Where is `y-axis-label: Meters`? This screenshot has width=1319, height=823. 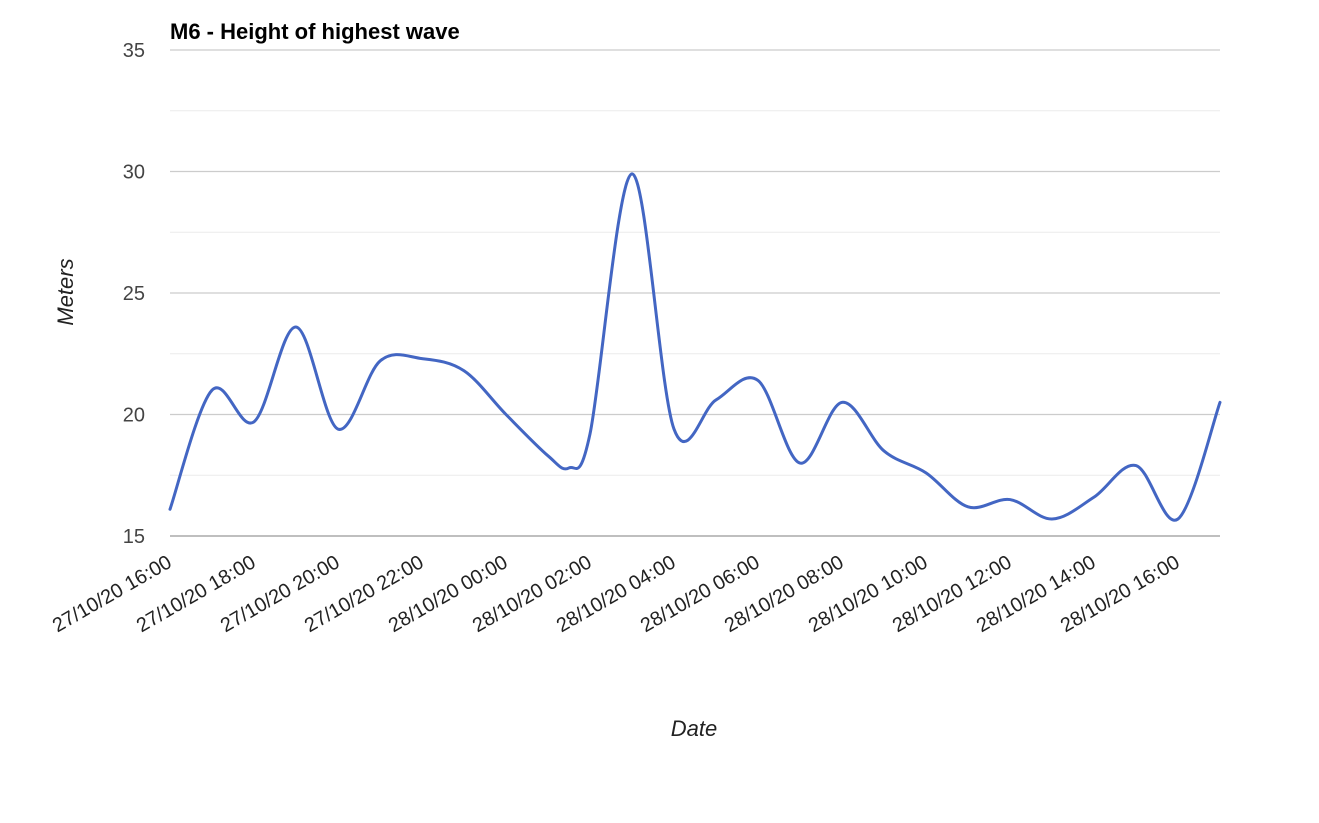
y-axis-label: Meters is located at coordinates (65, 291).